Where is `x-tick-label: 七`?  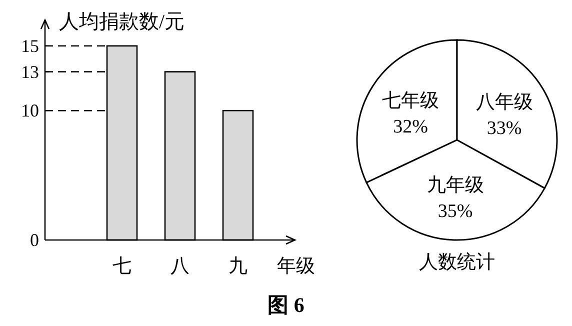
x-tick-label: 七 is located at coordinates (122, 266).